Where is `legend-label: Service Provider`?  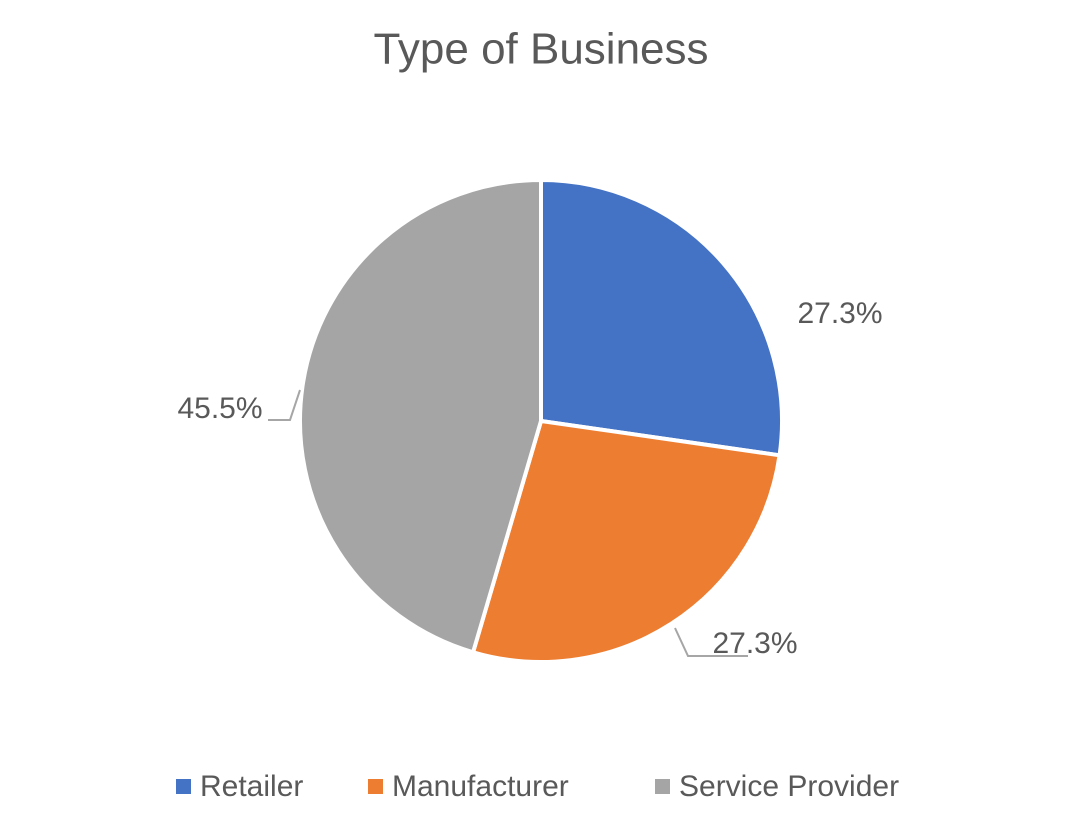
legend-label: Service Provider is located at coordinates (789, 786).